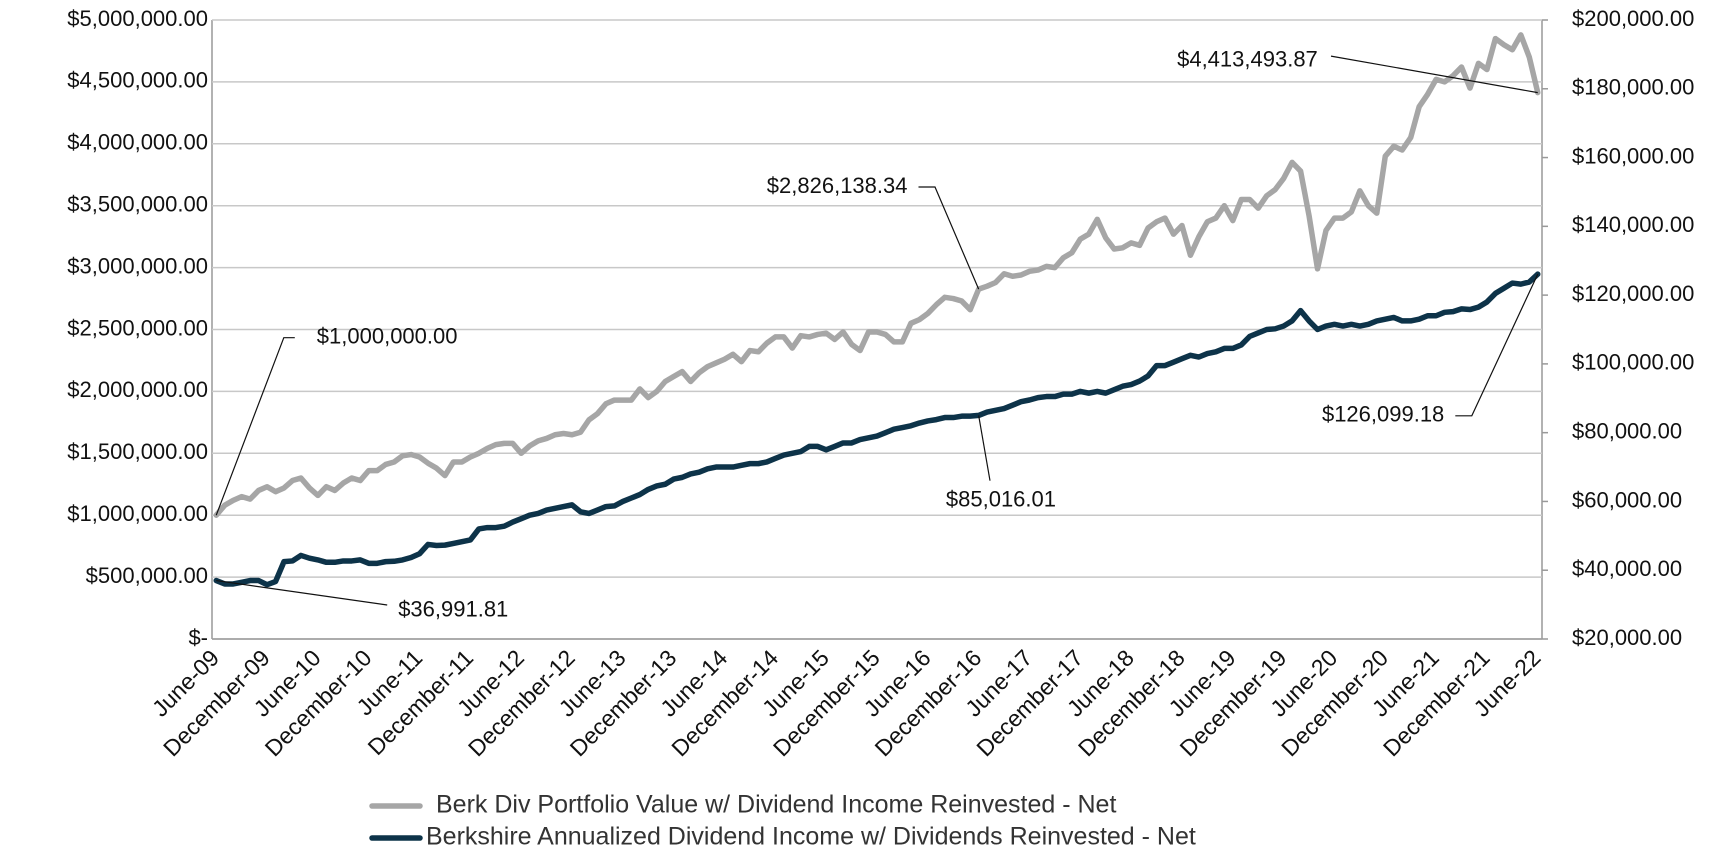  What do you see at coordinates (1627, 637) in the screenshot?
I see `y2-tick-label: $20,000.00` at bounding box center [1627, 637].